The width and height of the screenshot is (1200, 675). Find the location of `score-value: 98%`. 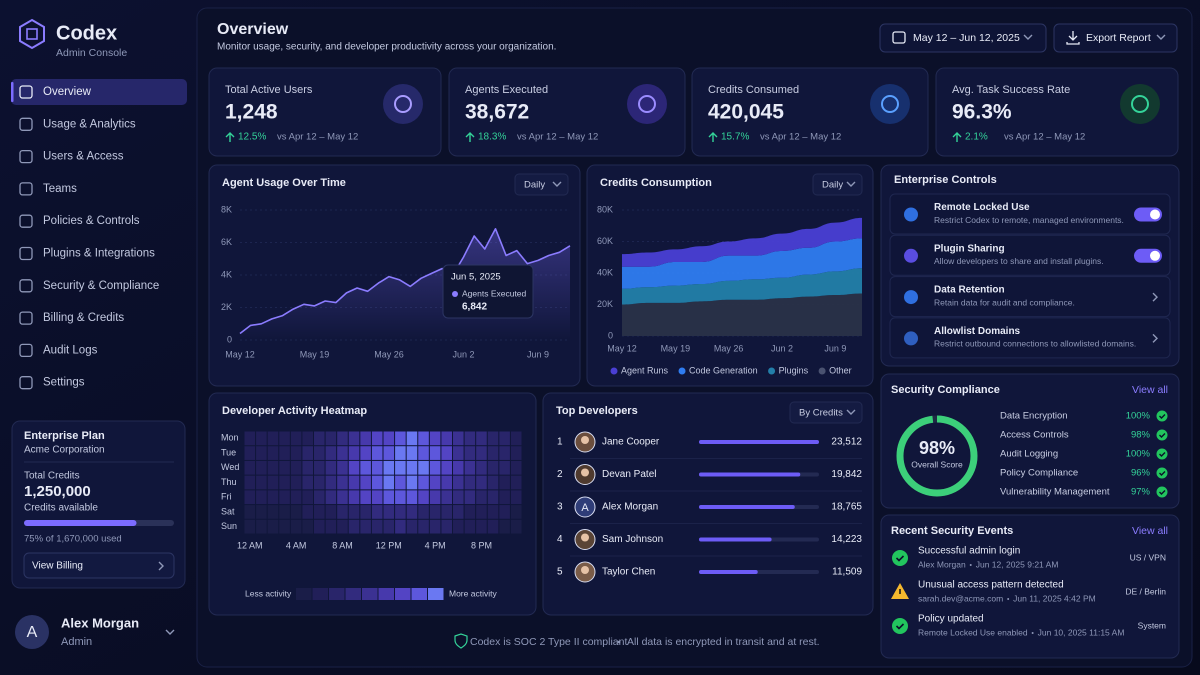

score-value: 98% is located at coordinates (937, 448).